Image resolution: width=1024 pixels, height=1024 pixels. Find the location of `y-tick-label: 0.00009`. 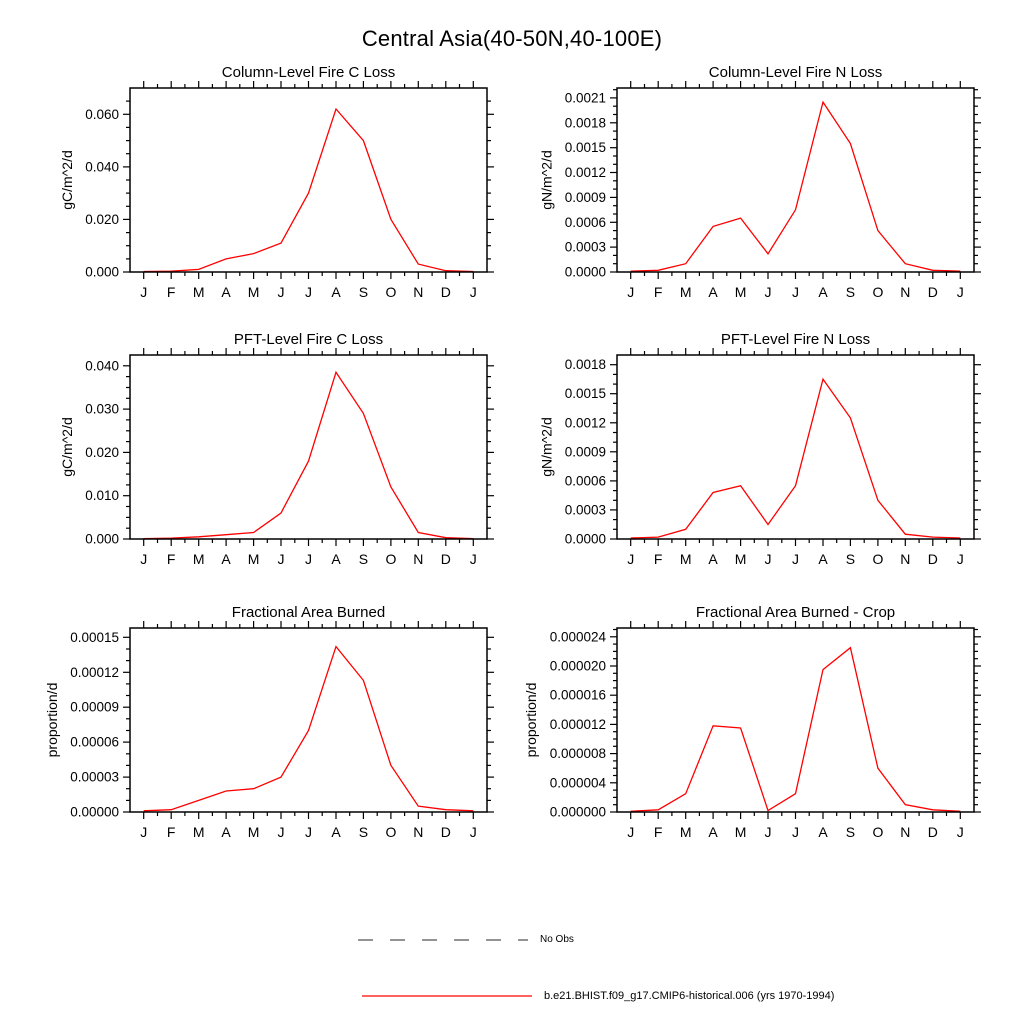

y-tick-label: 0.00009 is located at coordinates (94, 707).